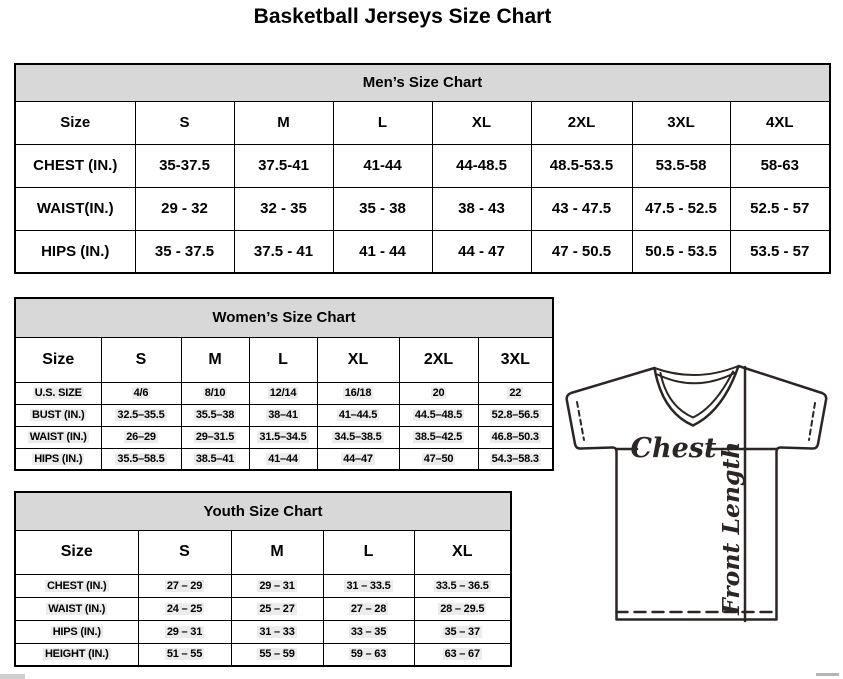  I want to click on table-cell: 41-44, so click(382, 165).